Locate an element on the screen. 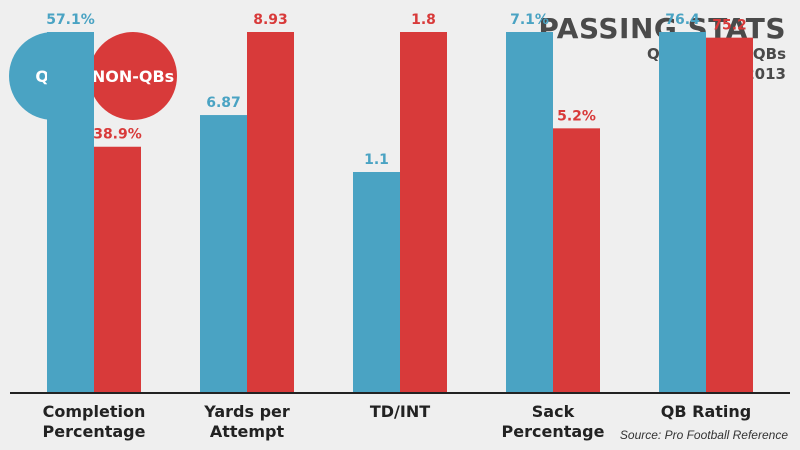 The height and width of the screenshot is (450, 800). category-label-1: Completion Percentage is located at coordinates (94, 422).